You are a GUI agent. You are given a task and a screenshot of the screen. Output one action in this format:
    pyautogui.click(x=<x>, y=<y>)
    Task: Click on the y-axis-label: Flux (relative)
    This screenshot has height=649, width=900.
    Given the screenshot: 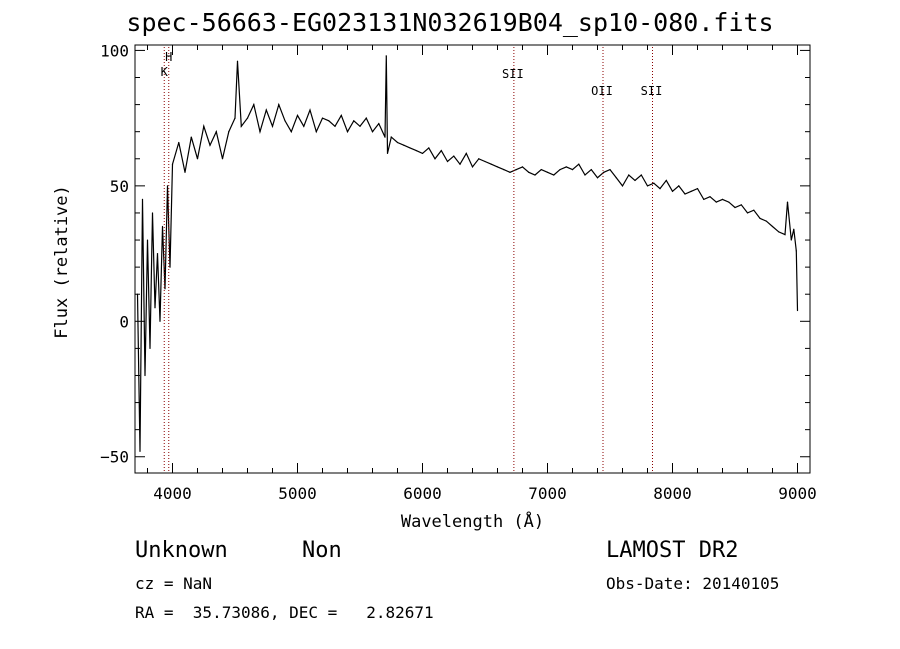 What is the action you would take?
    pyautogui.click(x=62, y=262)
    